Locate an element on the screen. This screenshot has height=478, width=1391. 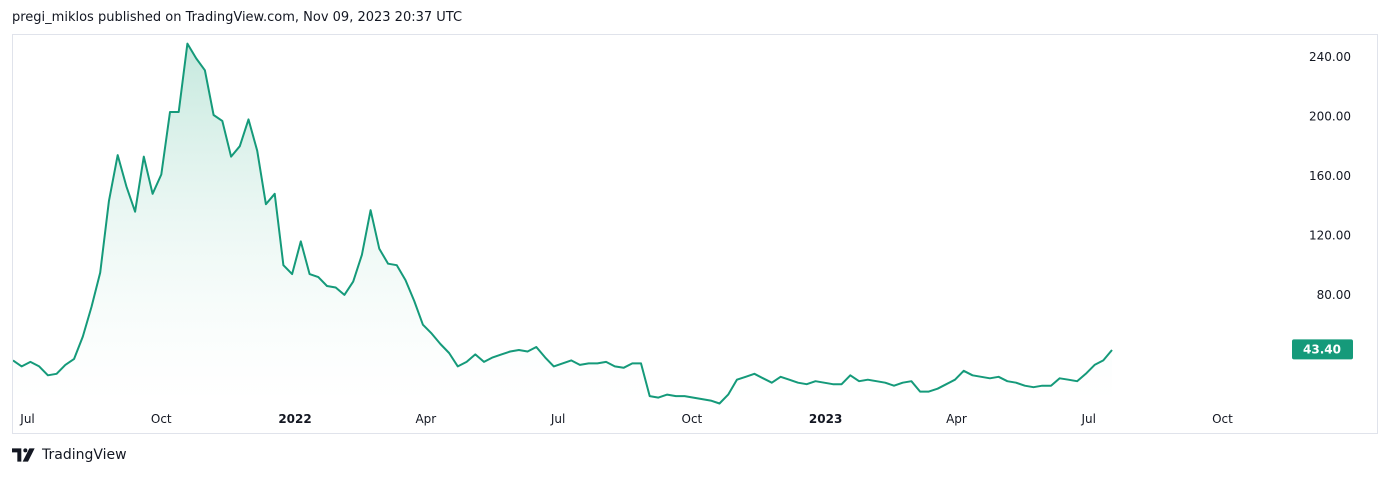
footer: TradingView is located at coordinates (69, 455).